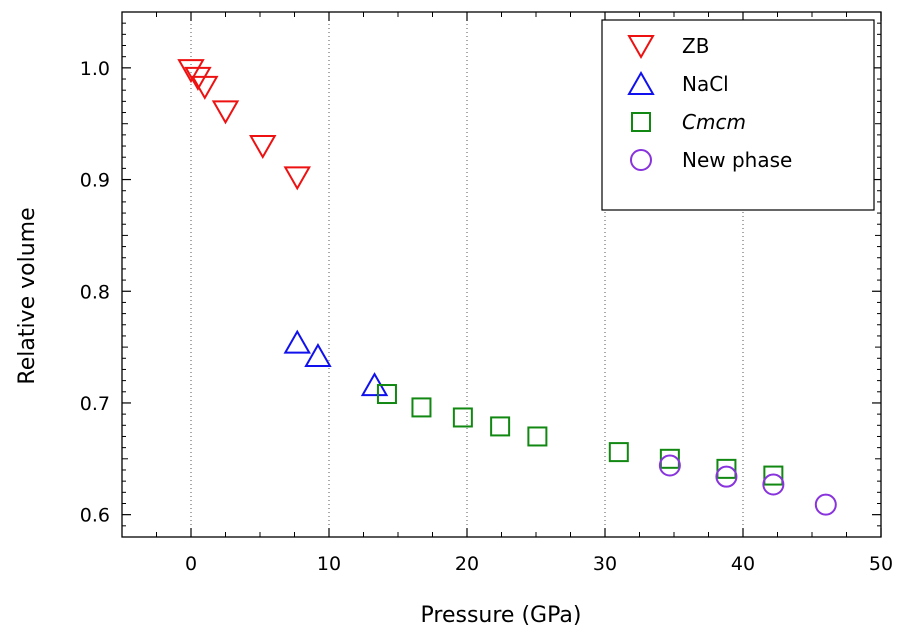  Describe the element at coordinates (329, 564) in the screenshot. I see `x-tick-label: 10` at that location.